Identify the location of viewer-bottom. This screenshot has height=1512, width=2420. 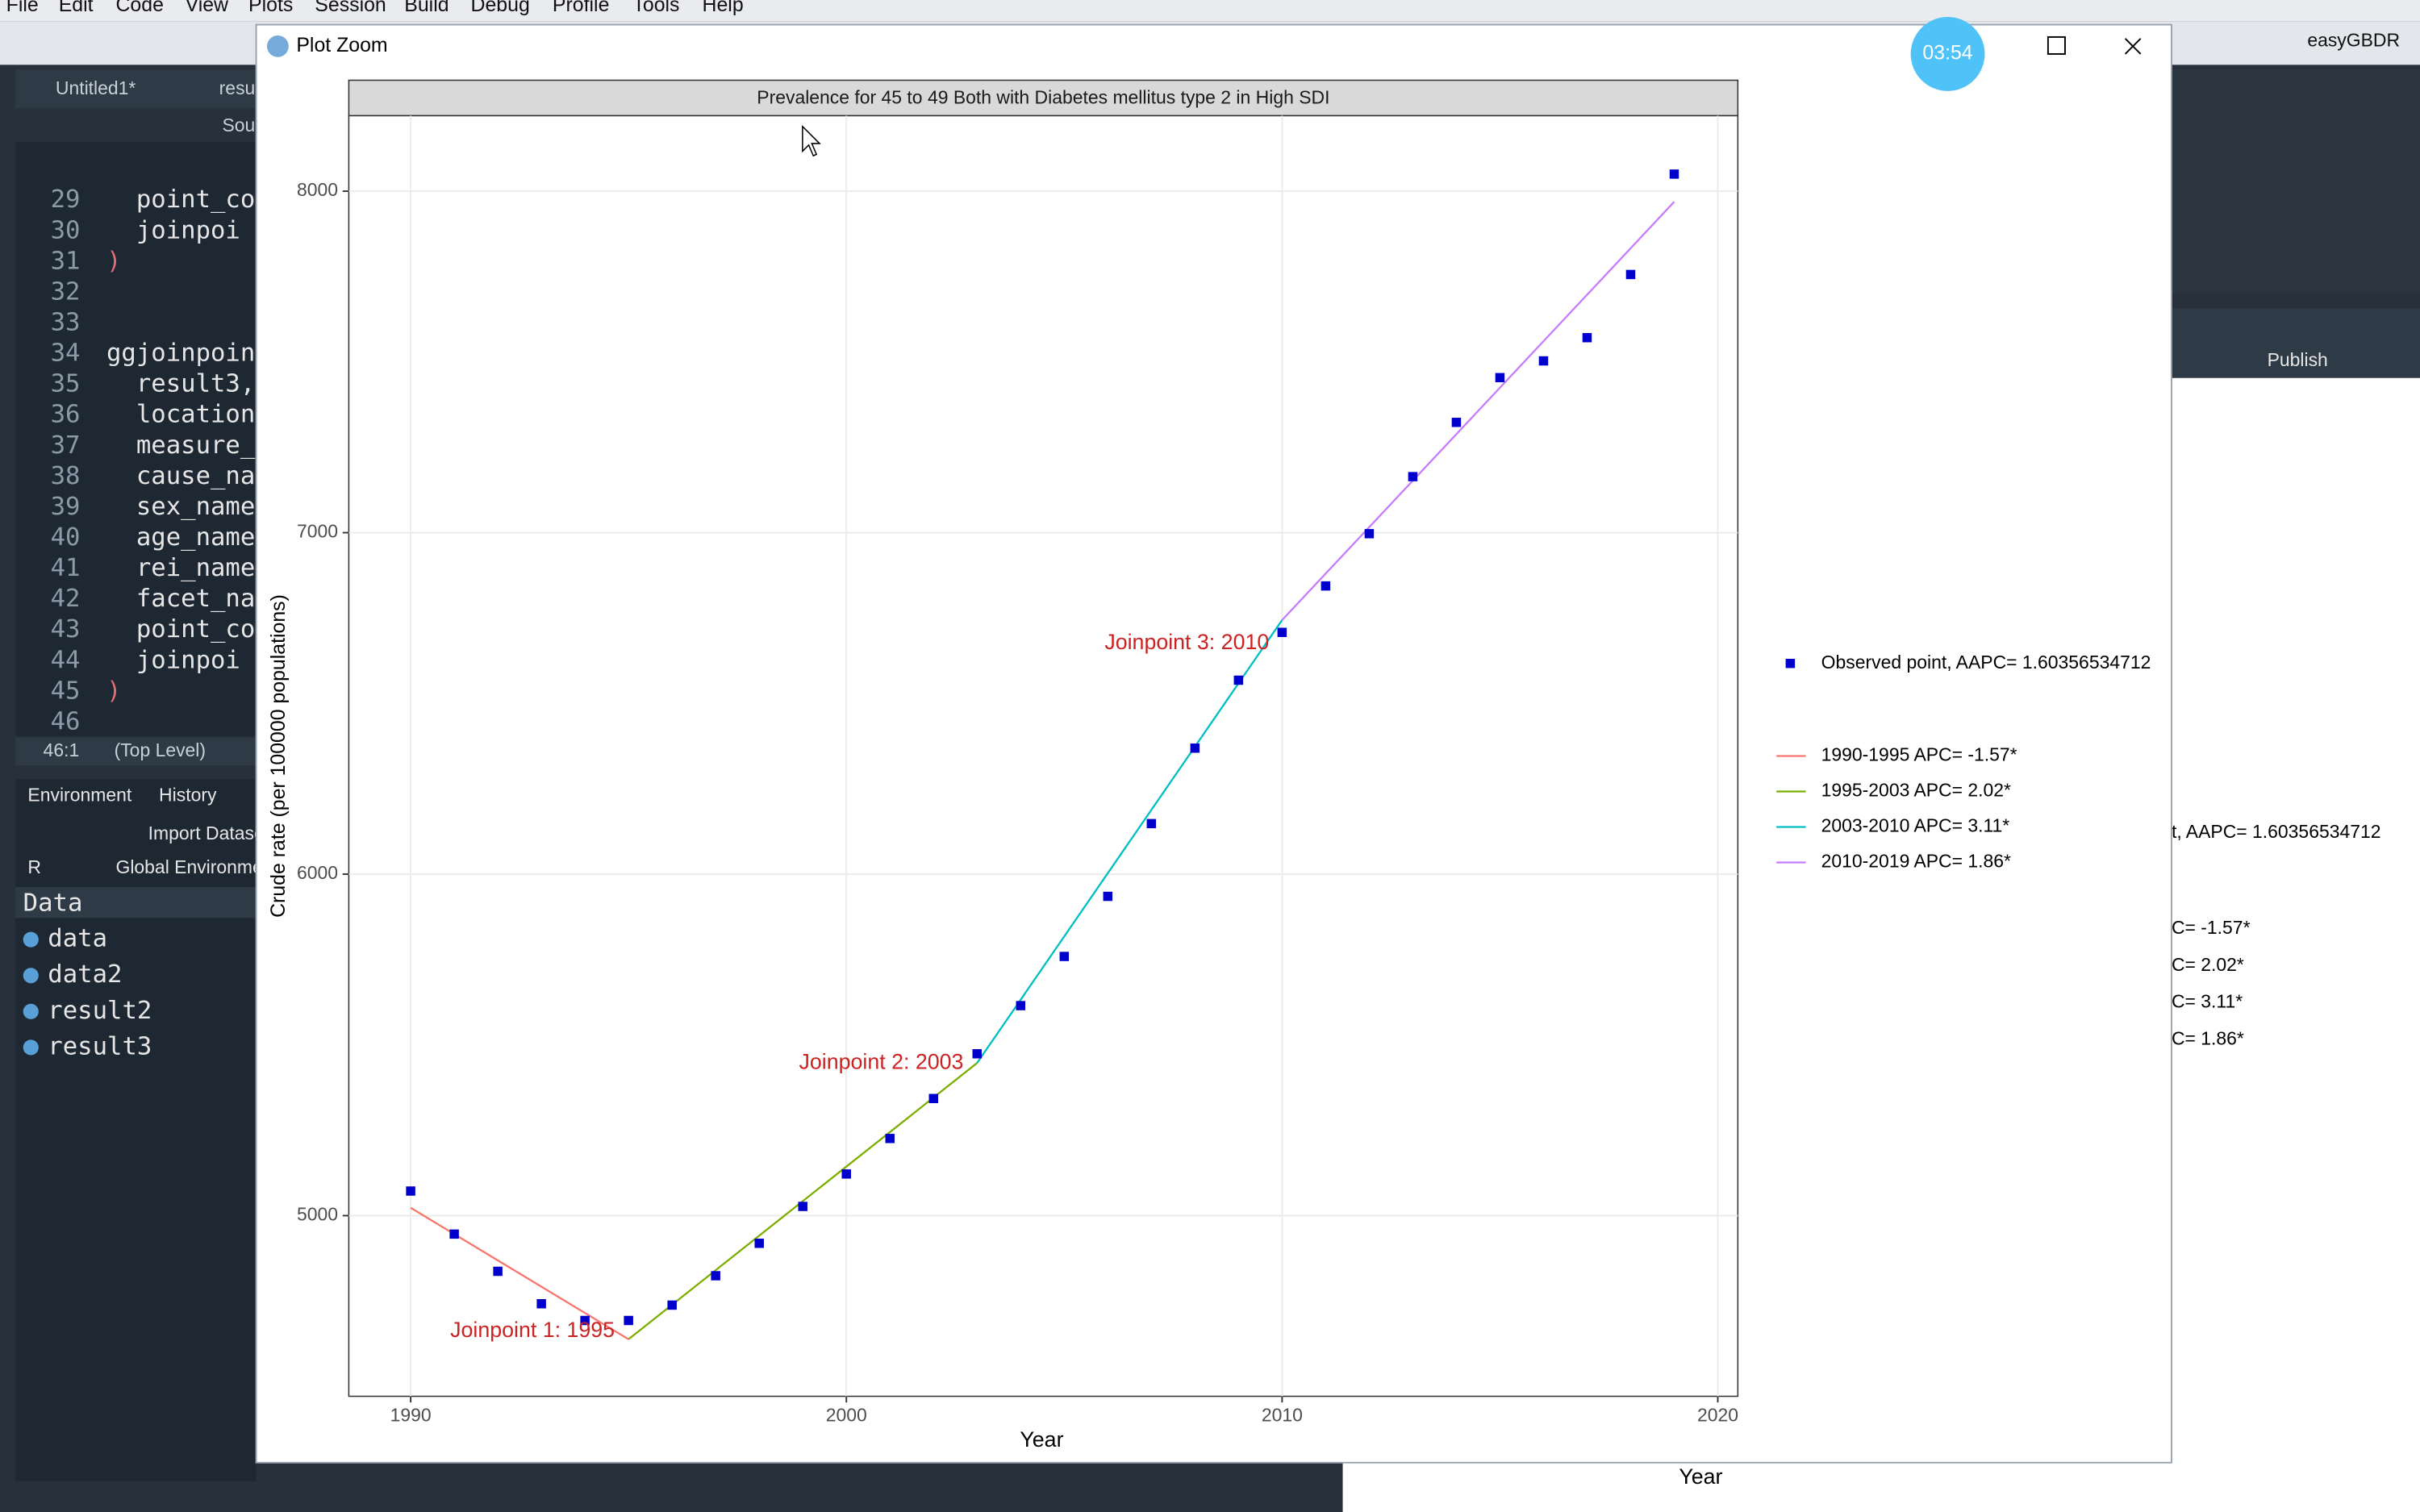
(1881, 1485).